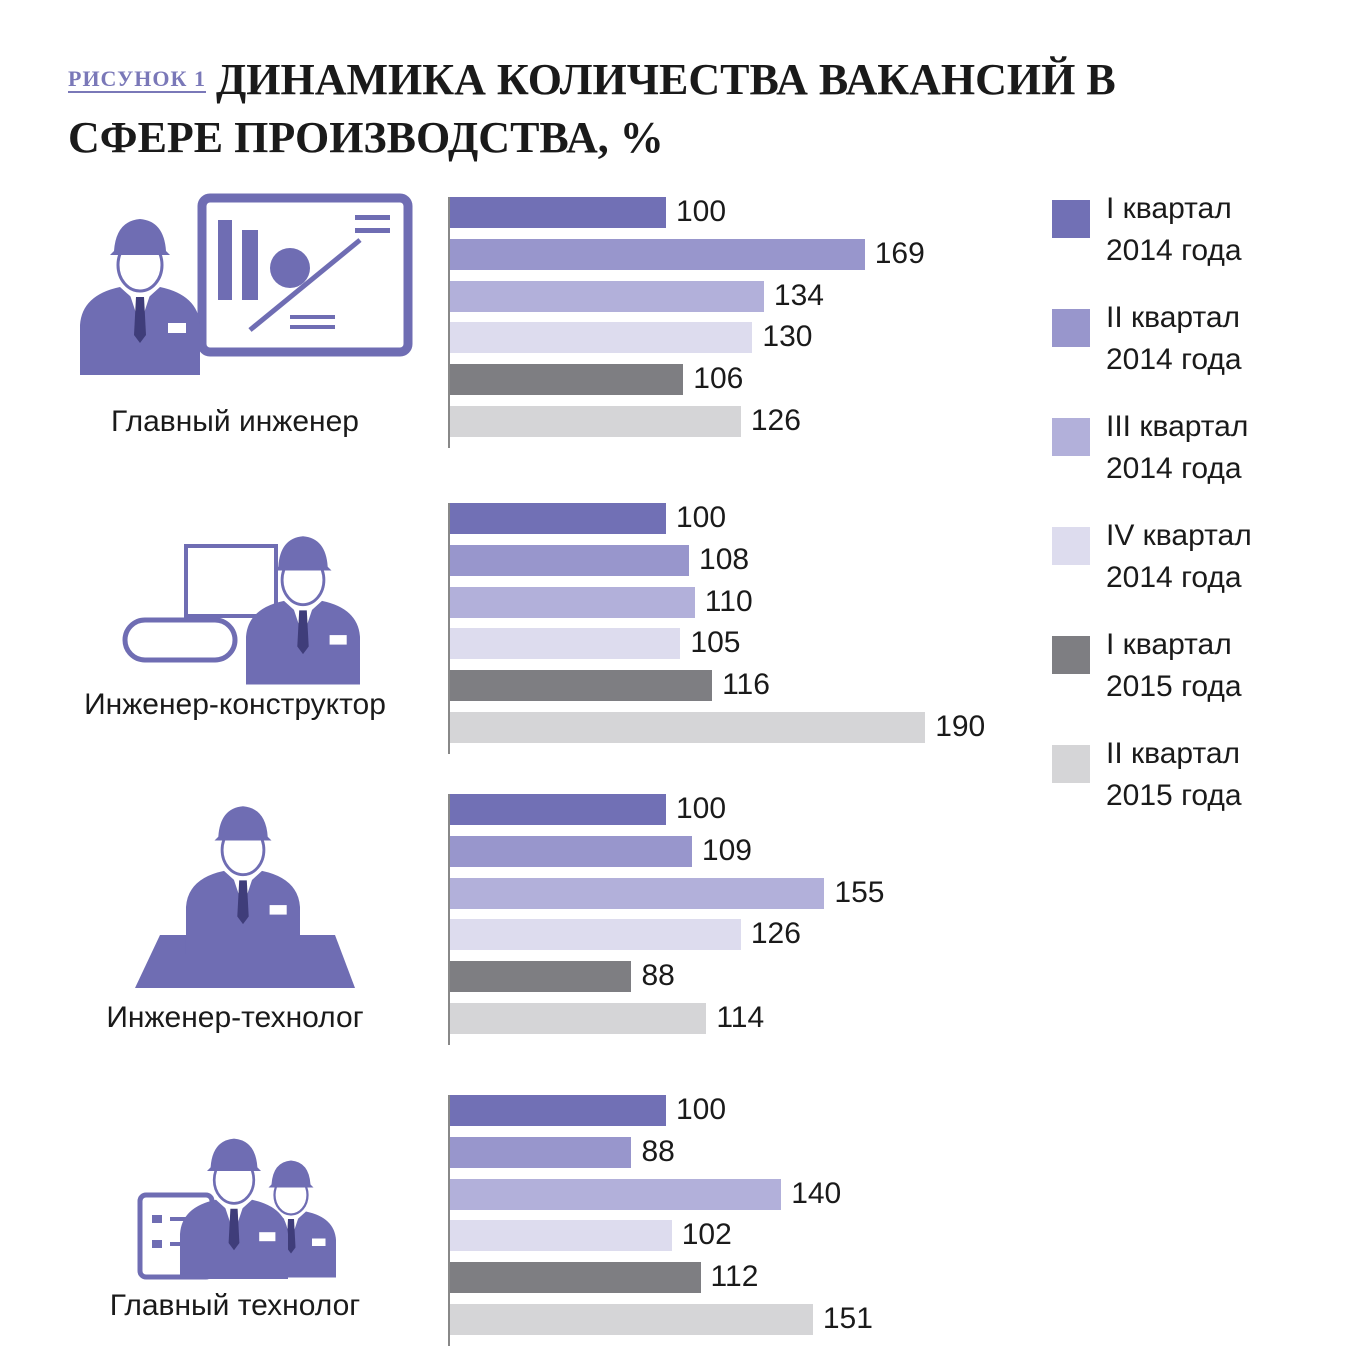 Image resolution: width=1352 pixels, height=1367 pixels. Describe the element at coordinates (816, 1193) in the screenshot. I see `value-label: 140` at that location.